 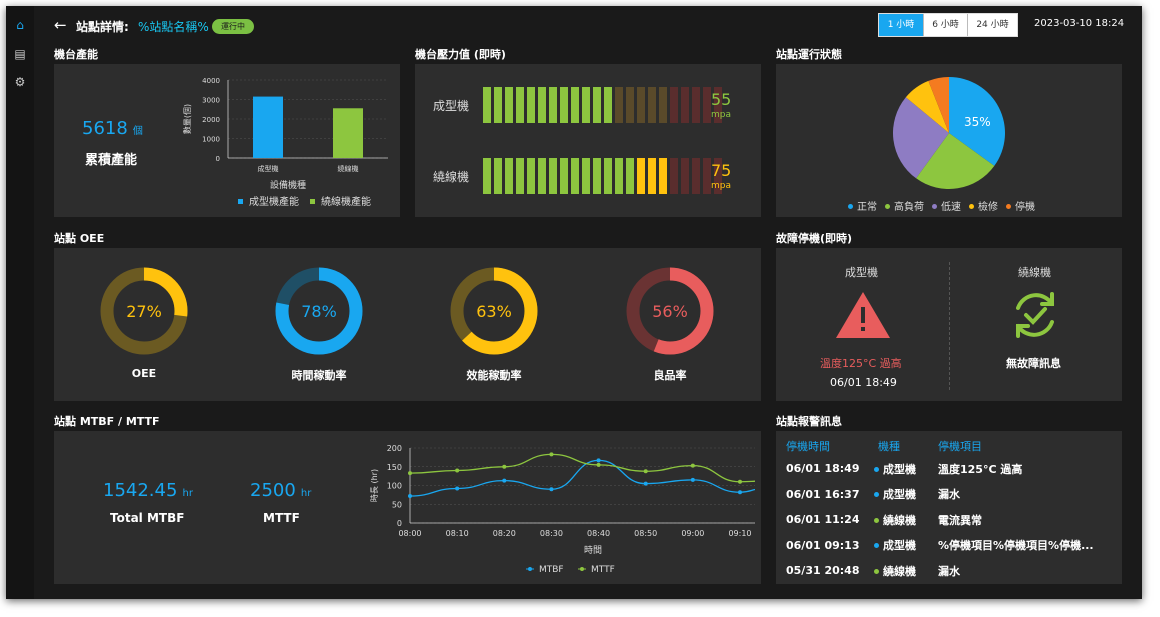 I want to click on line-ytick-label: 200, so click(x=394, y=448).